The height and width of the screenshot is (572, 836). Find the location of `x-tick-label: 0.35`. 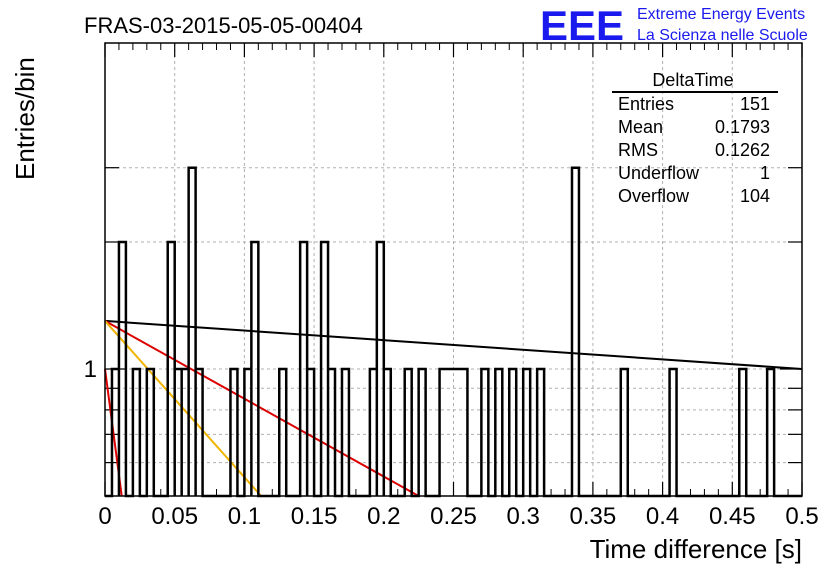

x-tick-label: 0.35 is located at coordinates (593, 516).